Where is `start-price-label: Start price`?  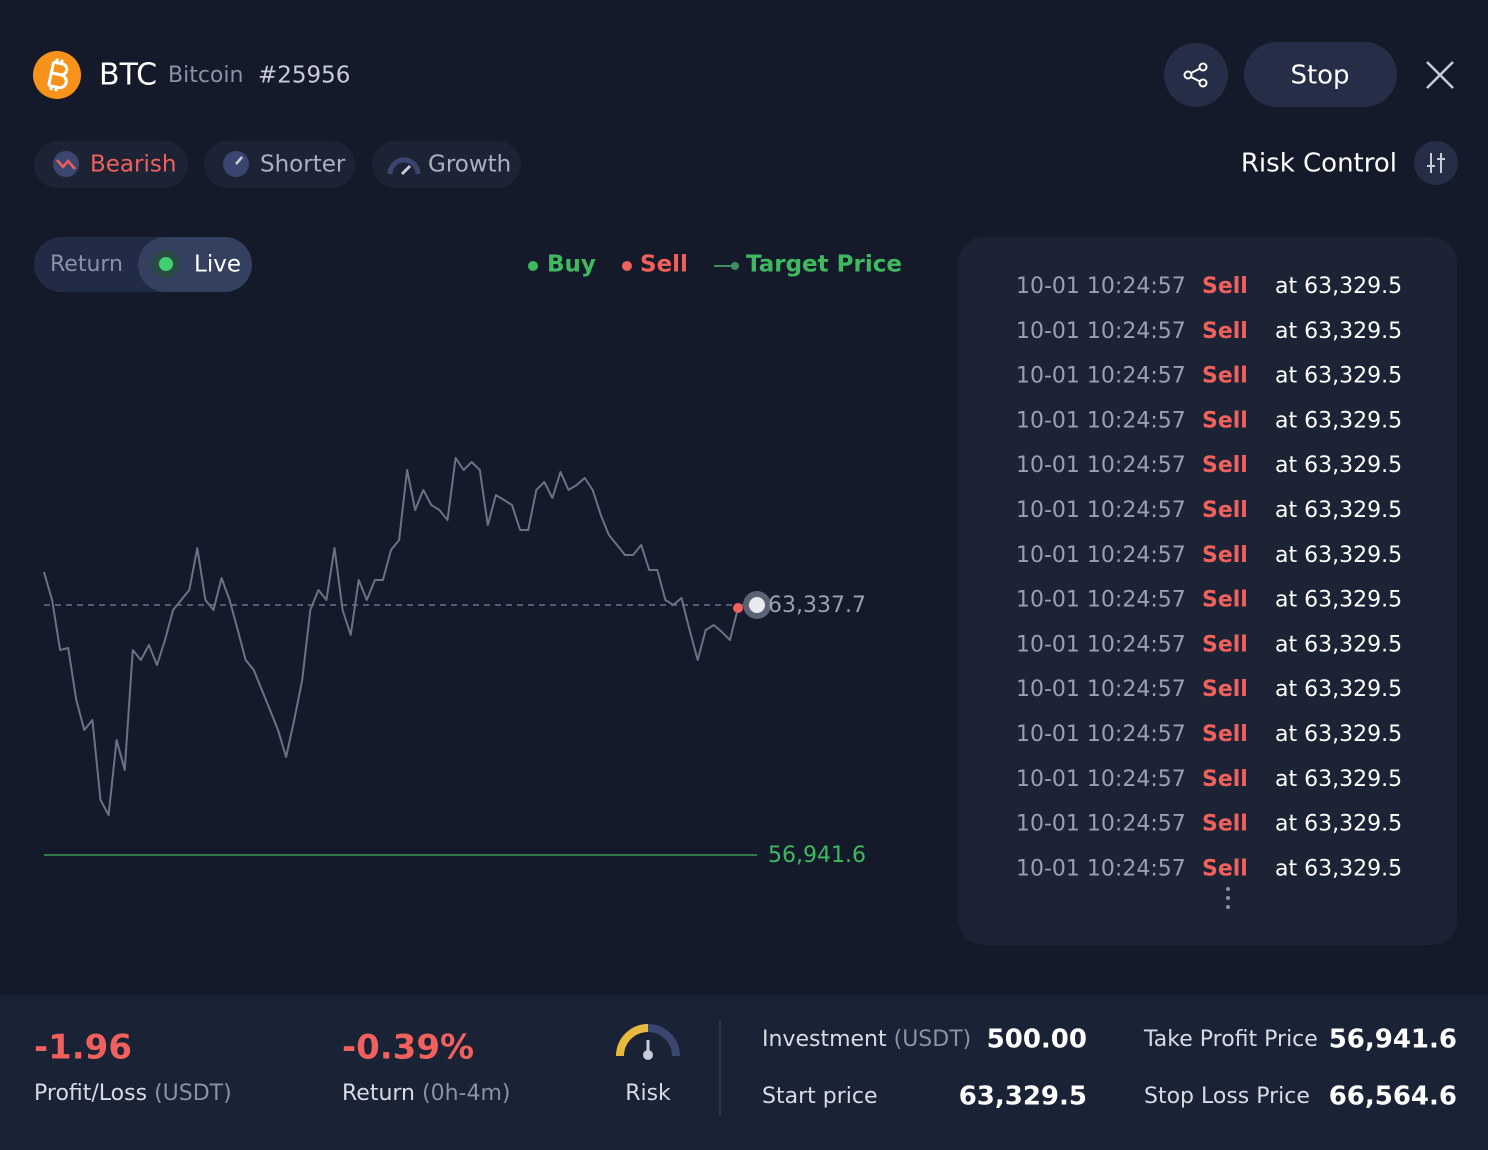 start-price-label: Start price is located at coordinates (820, 1096).